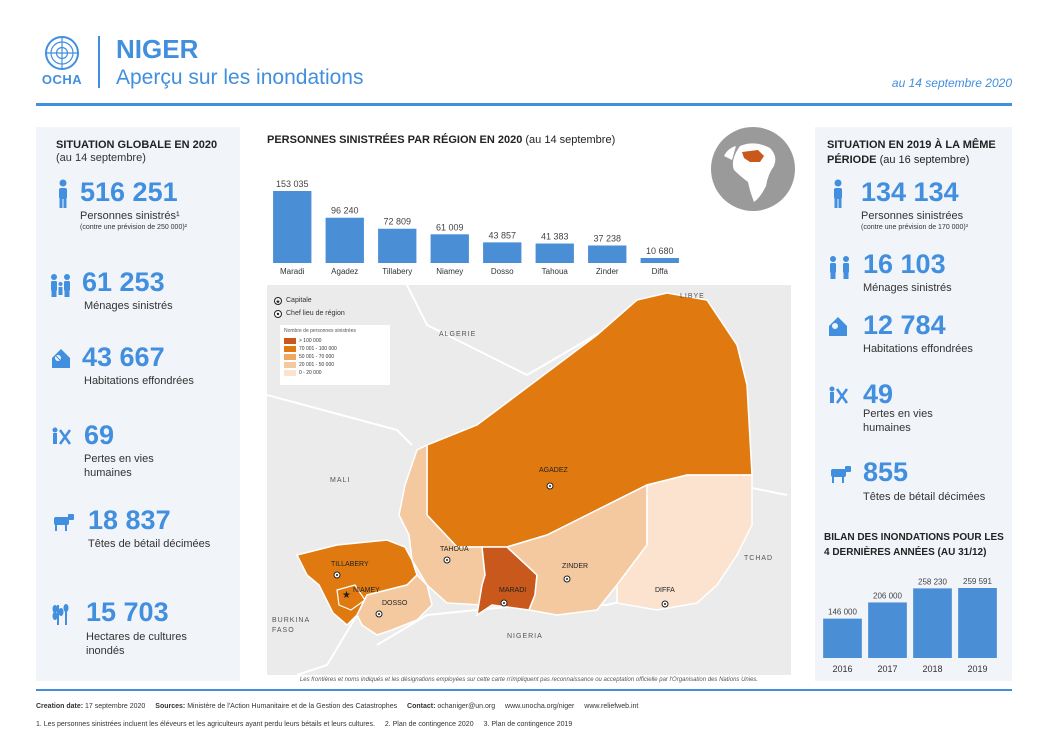 The height and width of the screenshot is (741, 1048). Describe the element at coordinates (397, 245) in the screenshot. I see `bar-tillabery` at that location.